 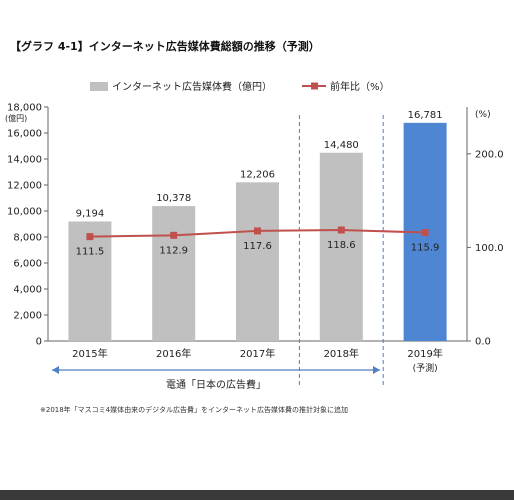 What do you see at coordinates (39, 342) in the screenshot?
I see `y-left-tick-label: 0` at bounding box center [39, 342].